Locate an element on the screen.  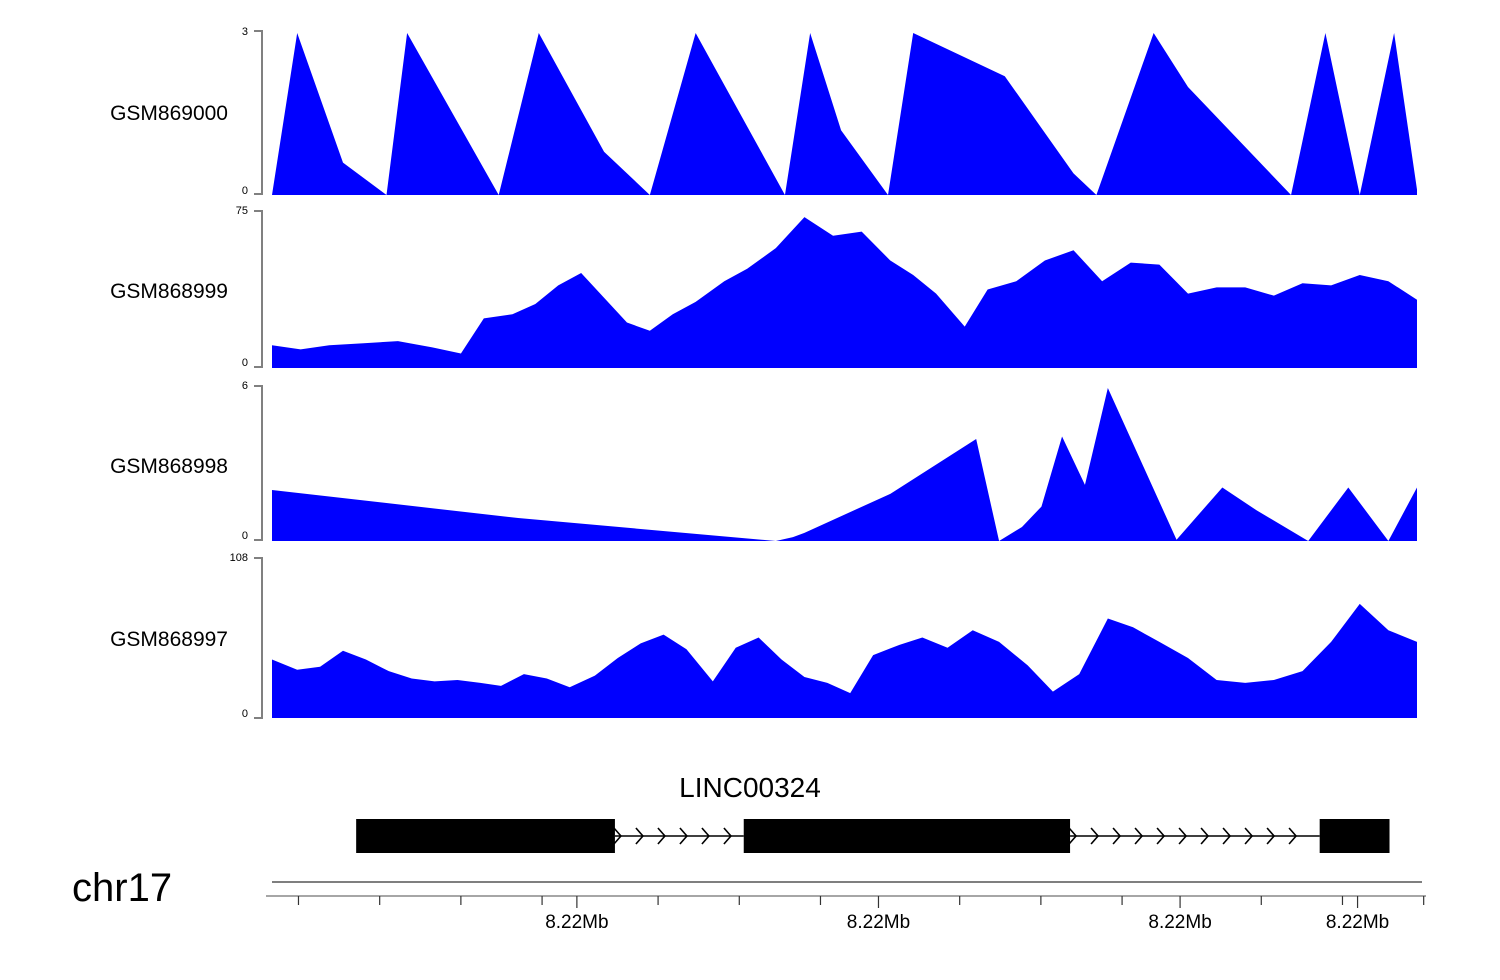
axis-min-gsm869000: 0 is located at coordinates (244, 191).